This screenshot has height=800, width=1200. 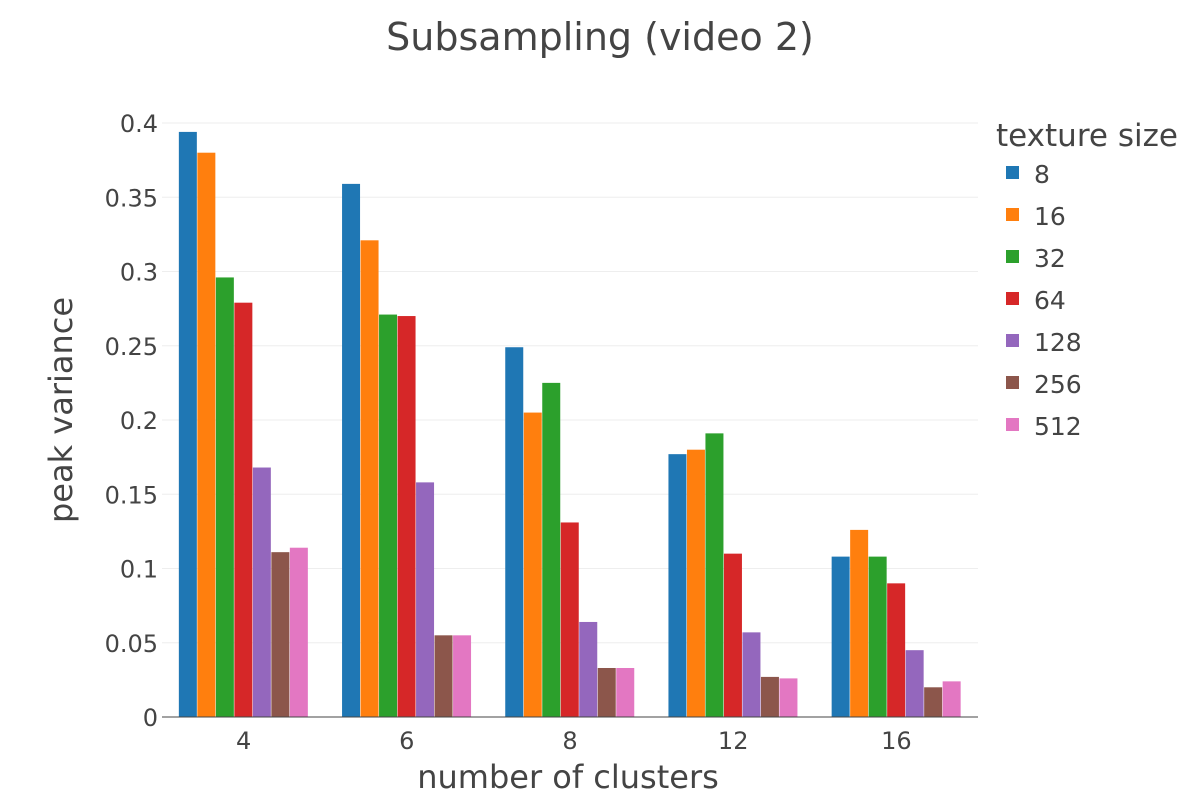 What do you see at coordinates (406, 741) in the screenshot?
I see `x-tick-label: 6` at bounding box center [406, 741].